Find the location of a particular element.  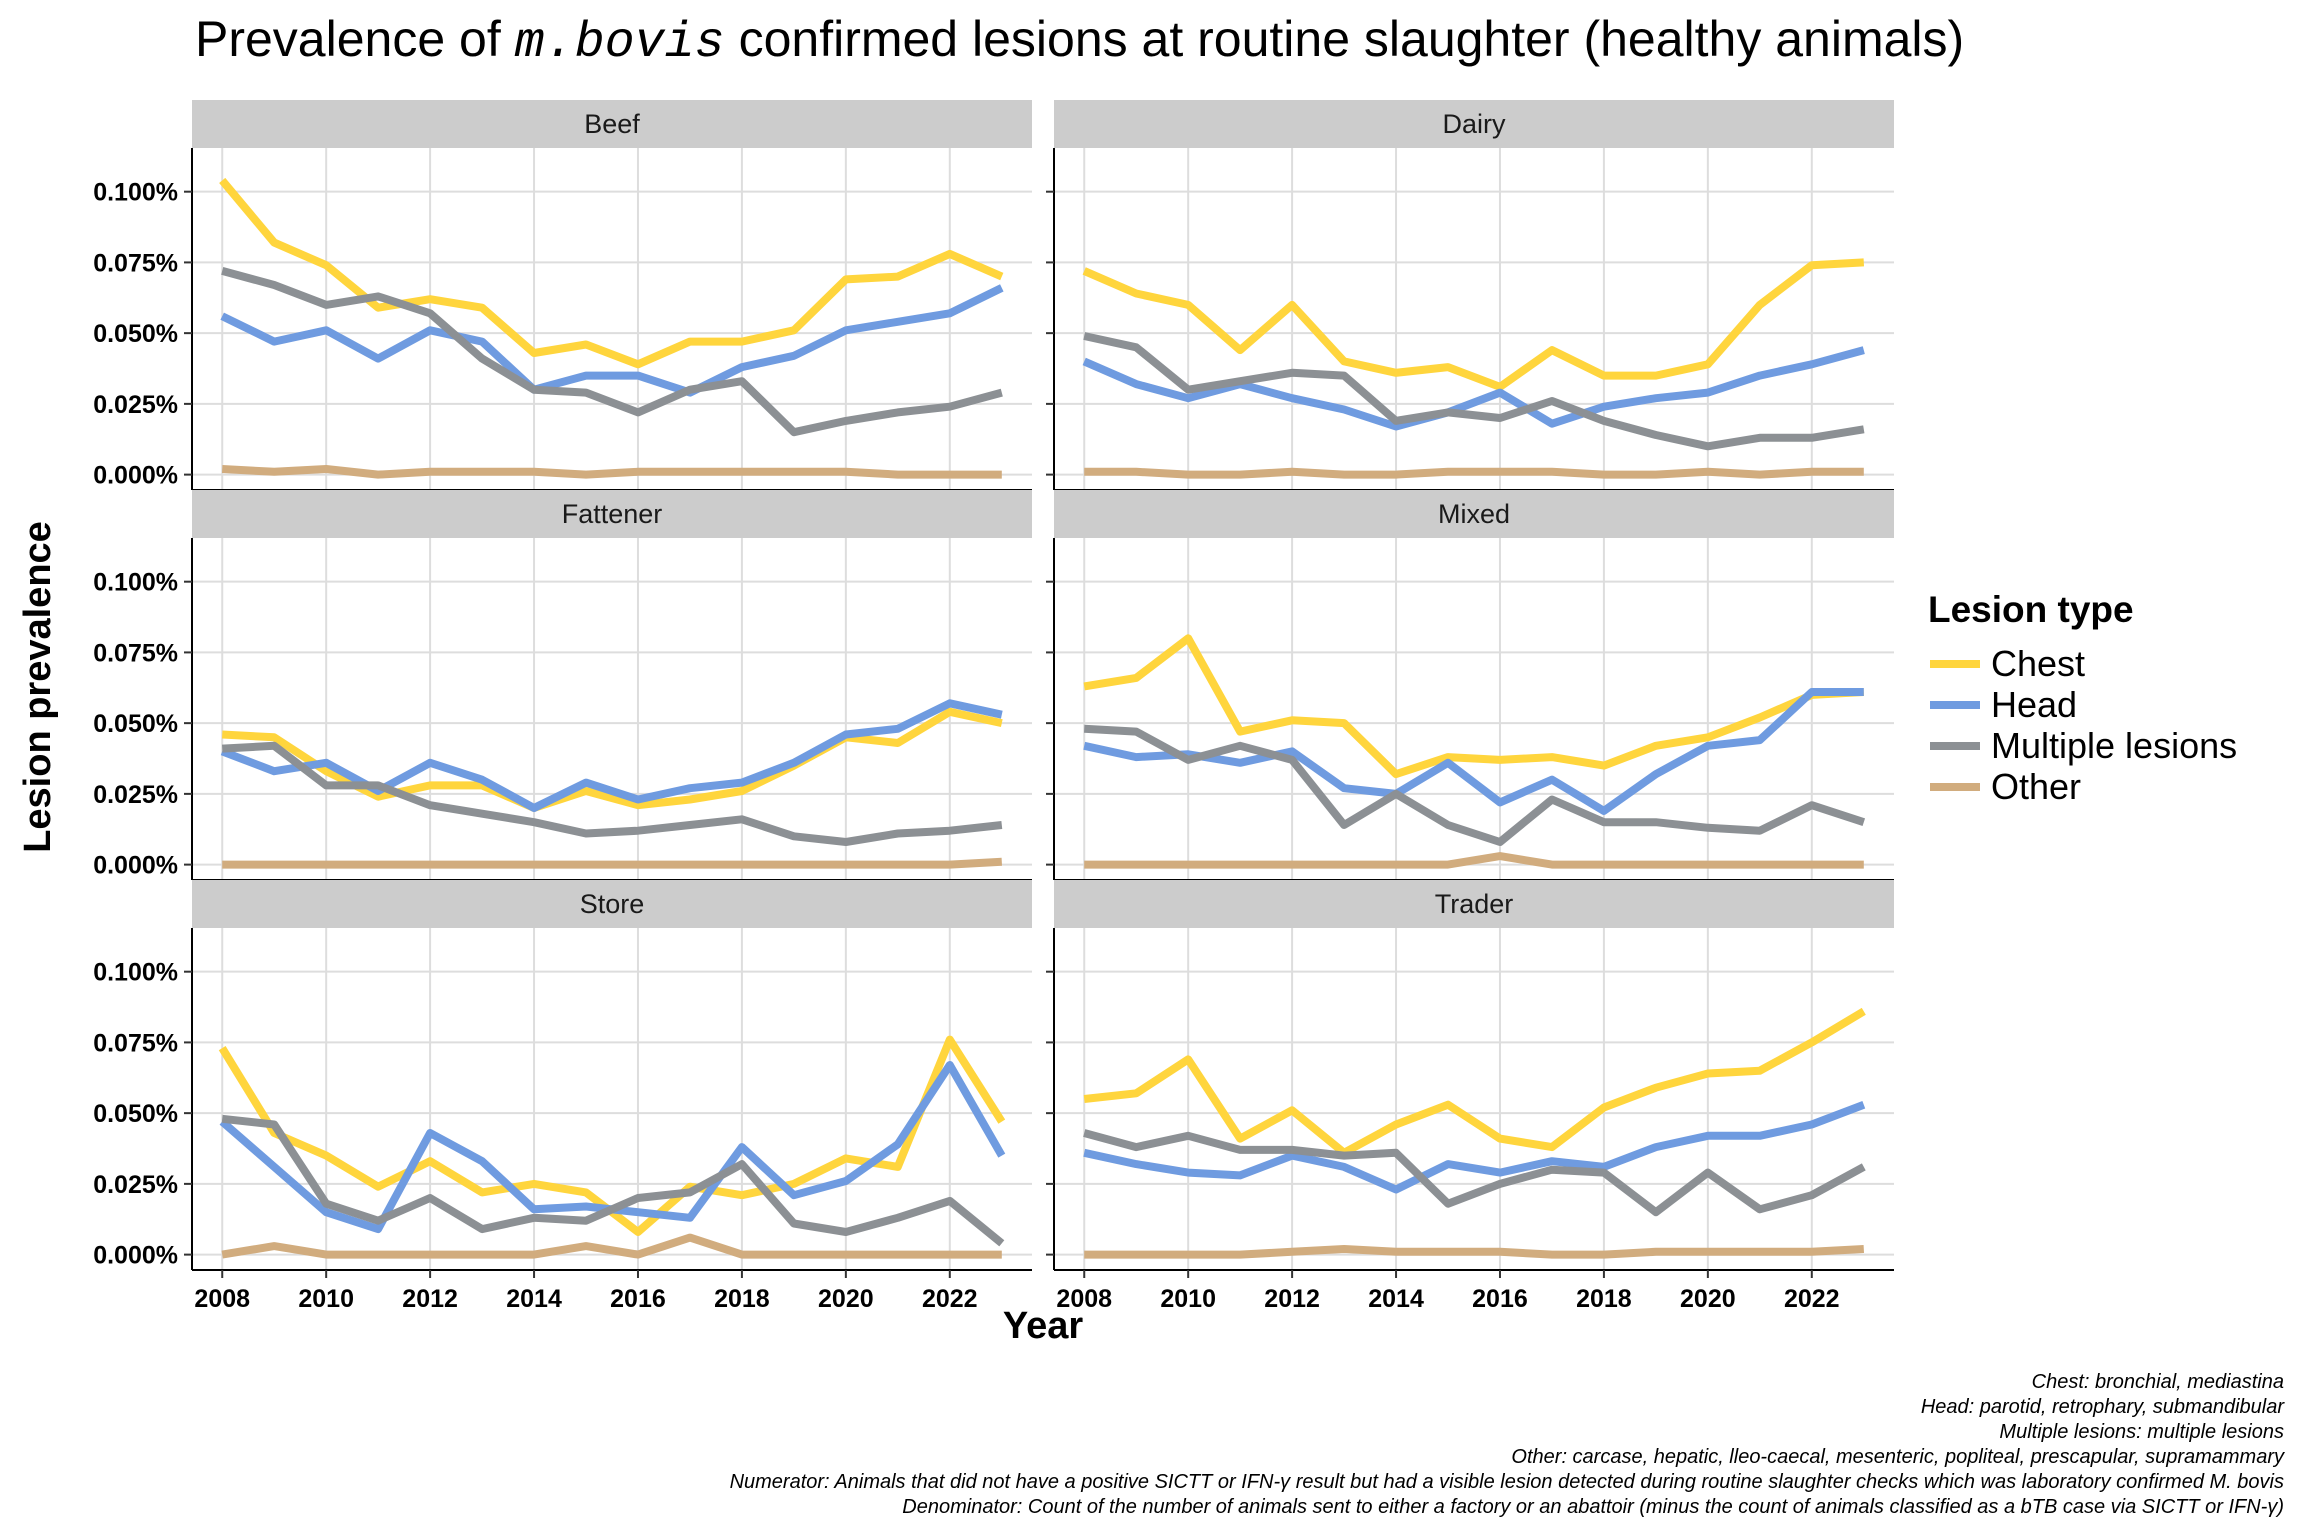

facet-label: Trader is located at coordinates (1474, 904).